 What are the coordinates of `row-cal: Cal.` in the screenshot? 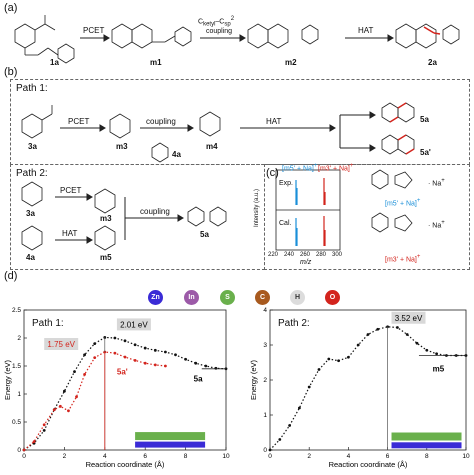 It's located at (285, 223).